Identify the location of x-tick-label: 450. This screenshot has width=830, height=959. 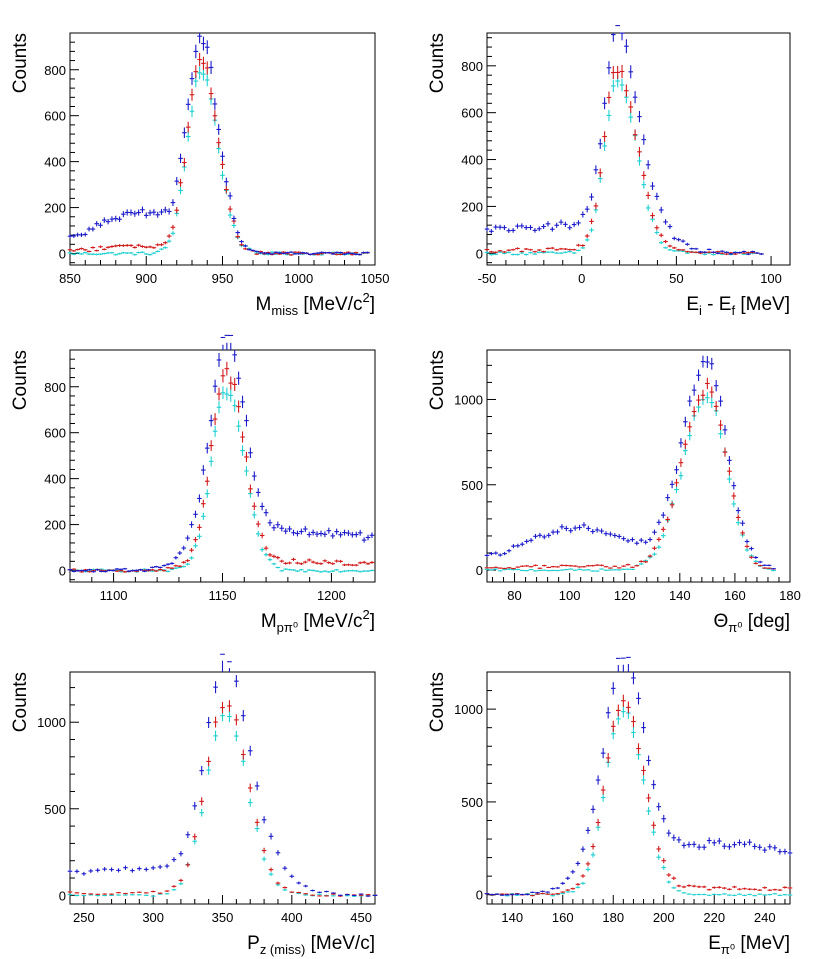
(361, 917).